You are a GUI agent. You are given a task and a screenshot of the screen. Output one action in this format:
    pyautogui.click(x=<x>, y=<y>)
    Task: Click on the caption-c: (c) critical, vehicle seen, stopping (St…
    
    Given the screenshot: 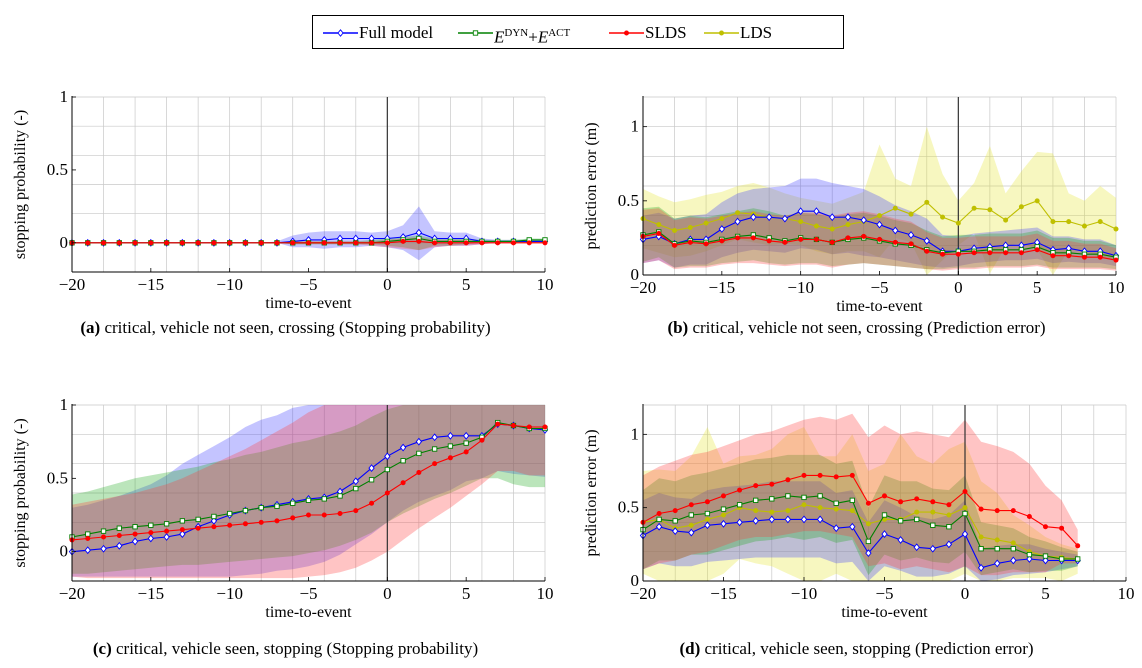 What is the action you would take?
    pyautogui.click(x=285, y=649)
    